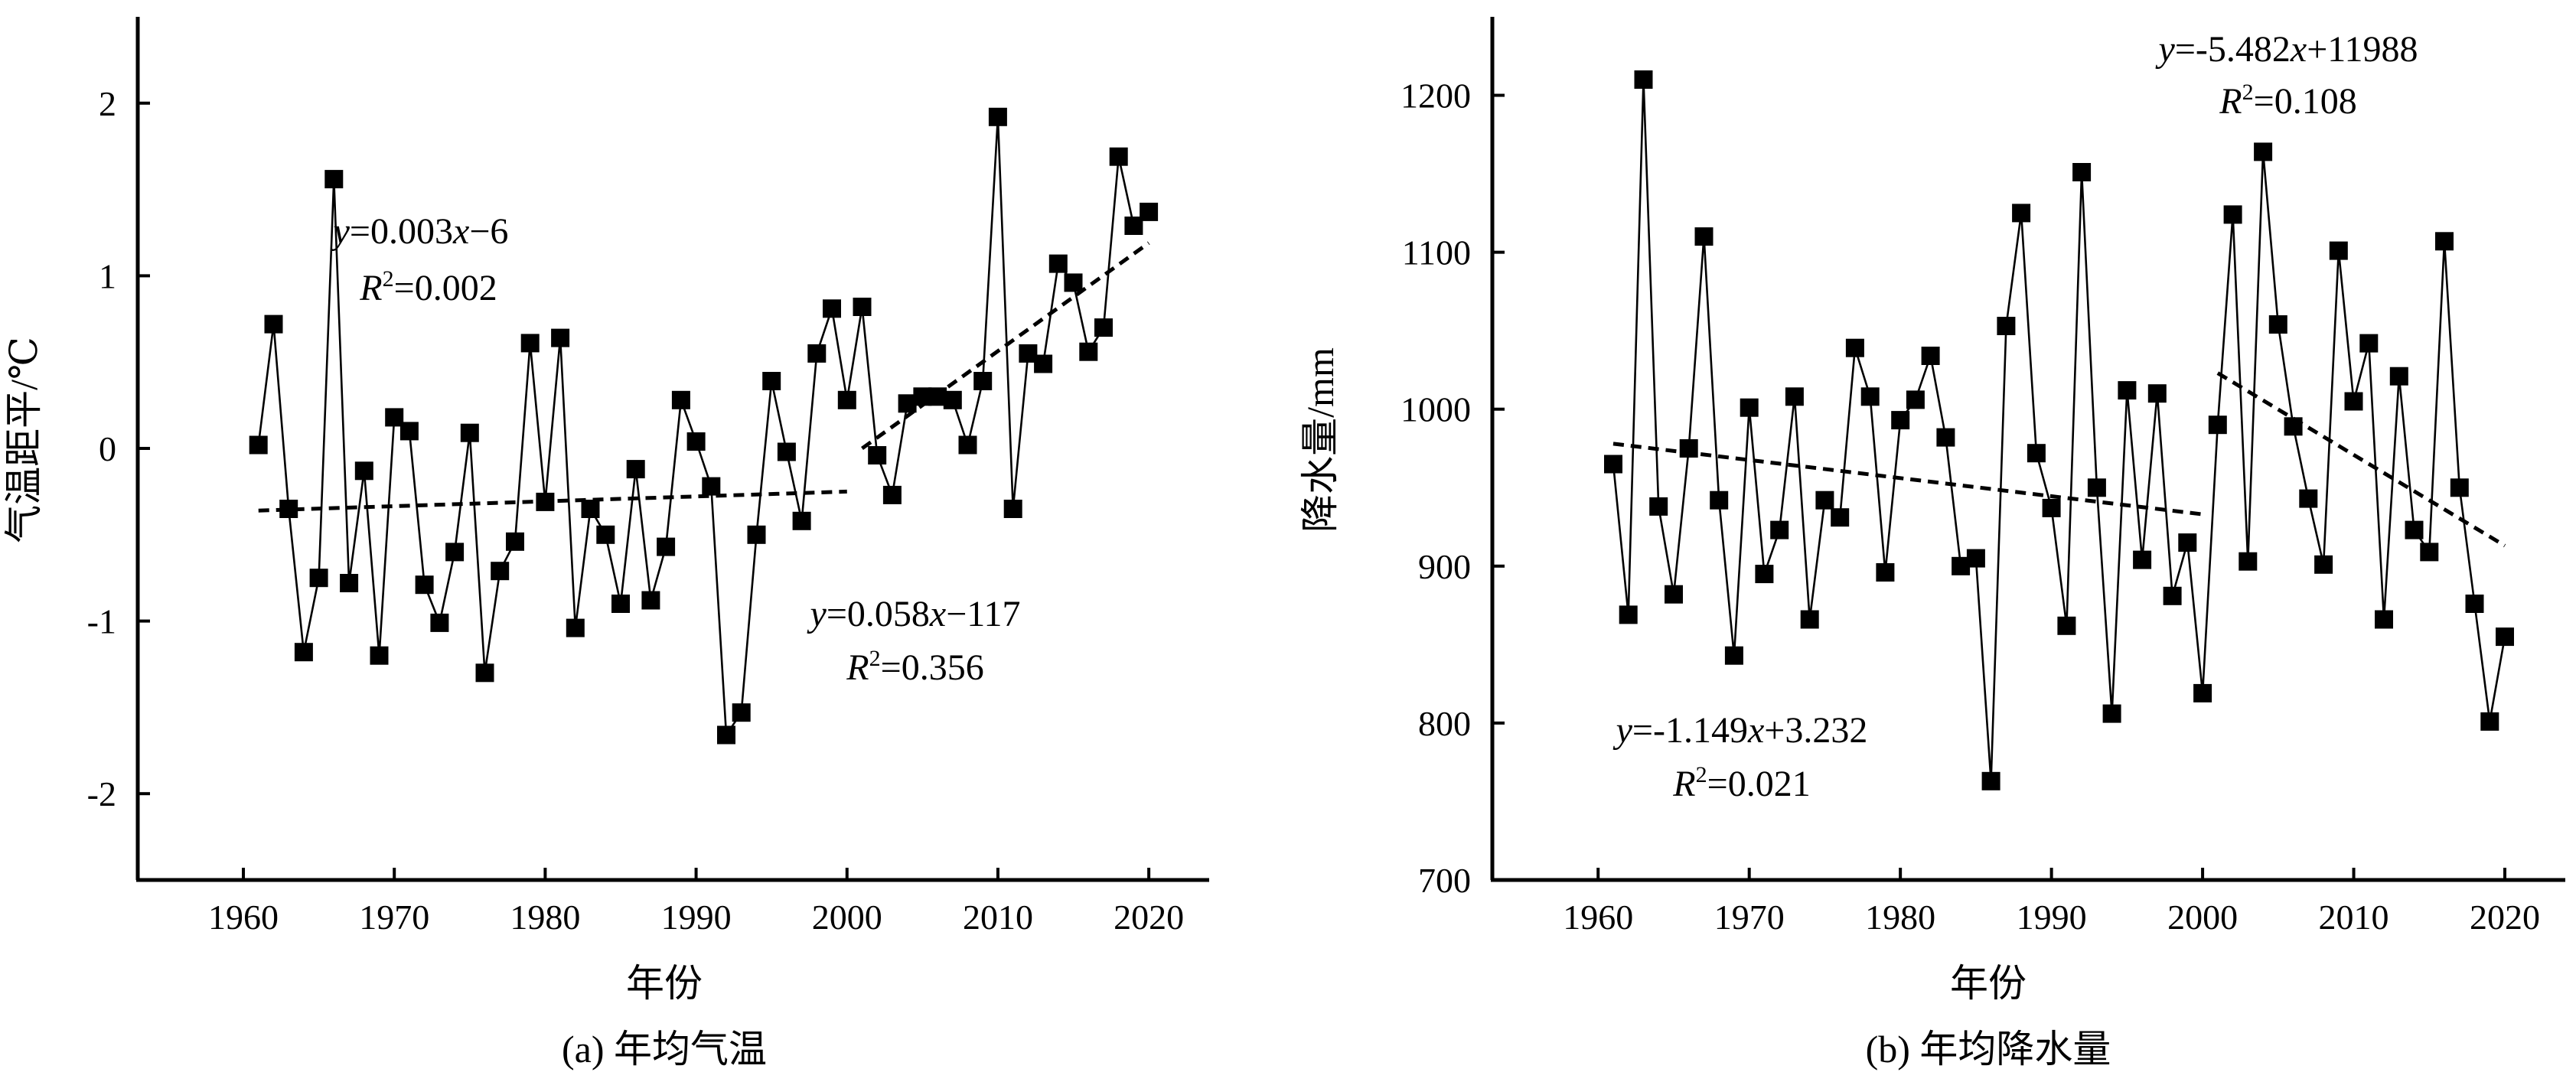  I want to click on data-point-b-2017, so click(2460, 488).